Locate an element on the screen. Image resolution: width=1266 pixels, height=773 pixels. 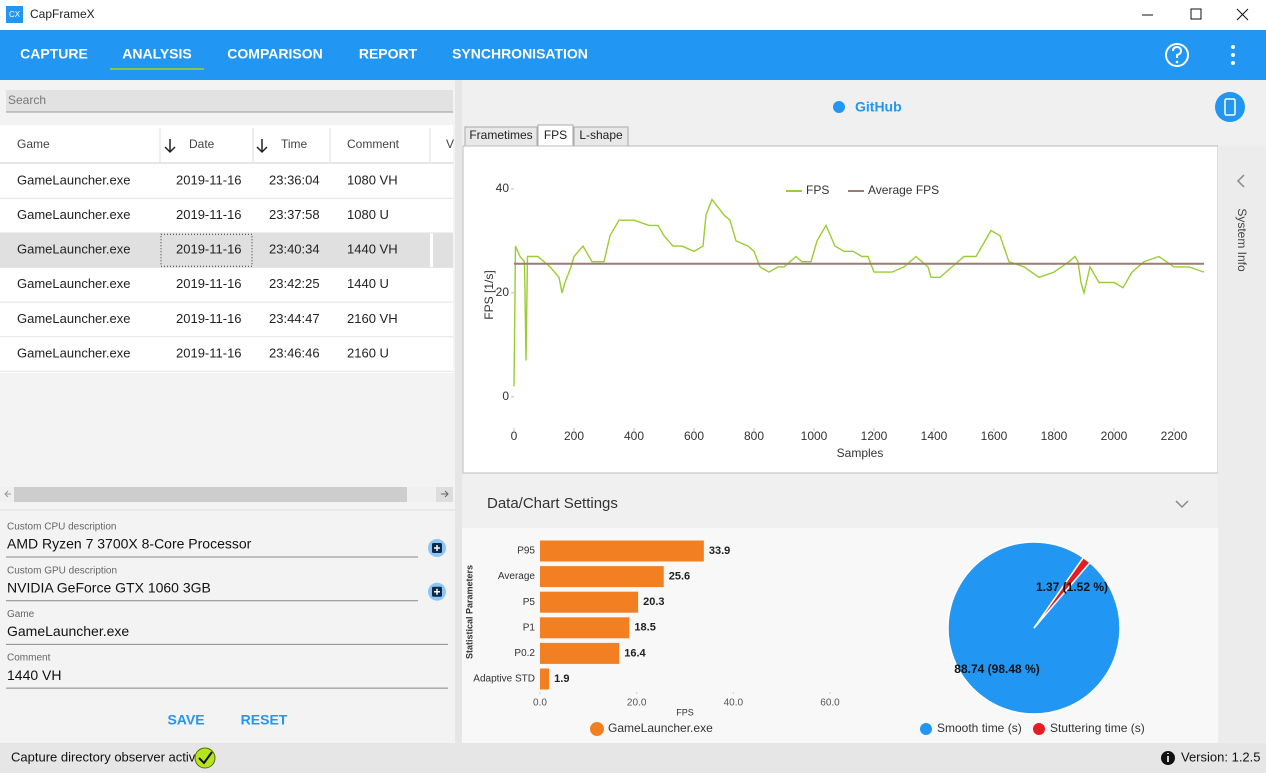
close-button is located at coordinates (1242, 14).